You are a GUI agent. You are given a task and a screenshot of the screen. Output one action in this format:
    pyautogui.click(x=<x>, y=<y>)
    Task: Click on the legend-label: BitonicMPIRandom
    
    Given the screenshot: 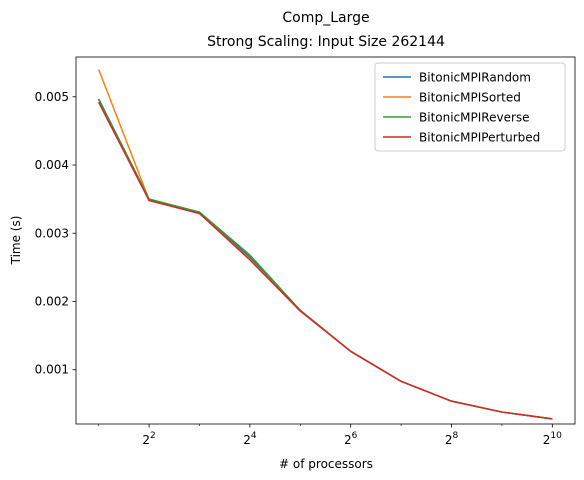 What is the action you would take?
    pyautogui.click(x=475, y=78)
    